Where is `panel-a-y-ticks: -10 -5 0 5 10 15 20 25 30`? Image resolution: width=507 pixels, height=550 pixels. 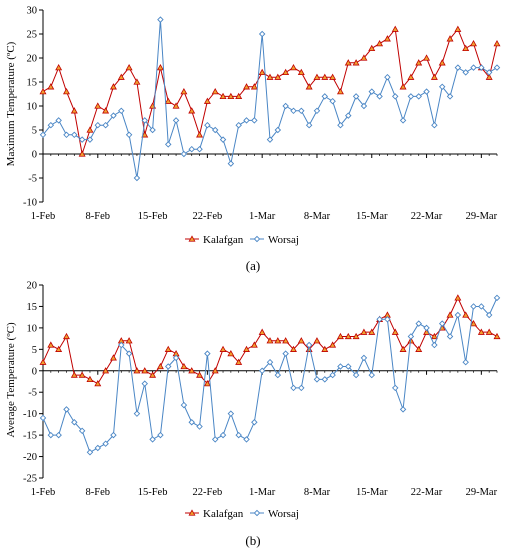
panel-a-y-ticks: -10 -5 0 5 10 15 20 25 30 is located at coordinates (33, 107).